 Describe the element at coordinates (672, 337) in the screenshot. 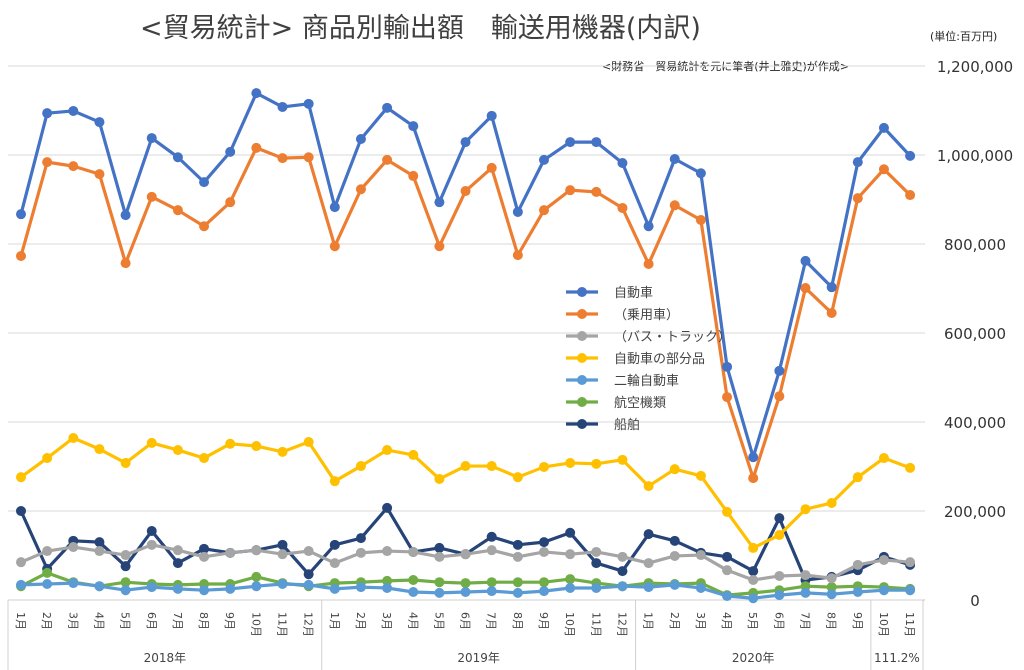

I see `legend-label: （バス・トラック）` at that location.